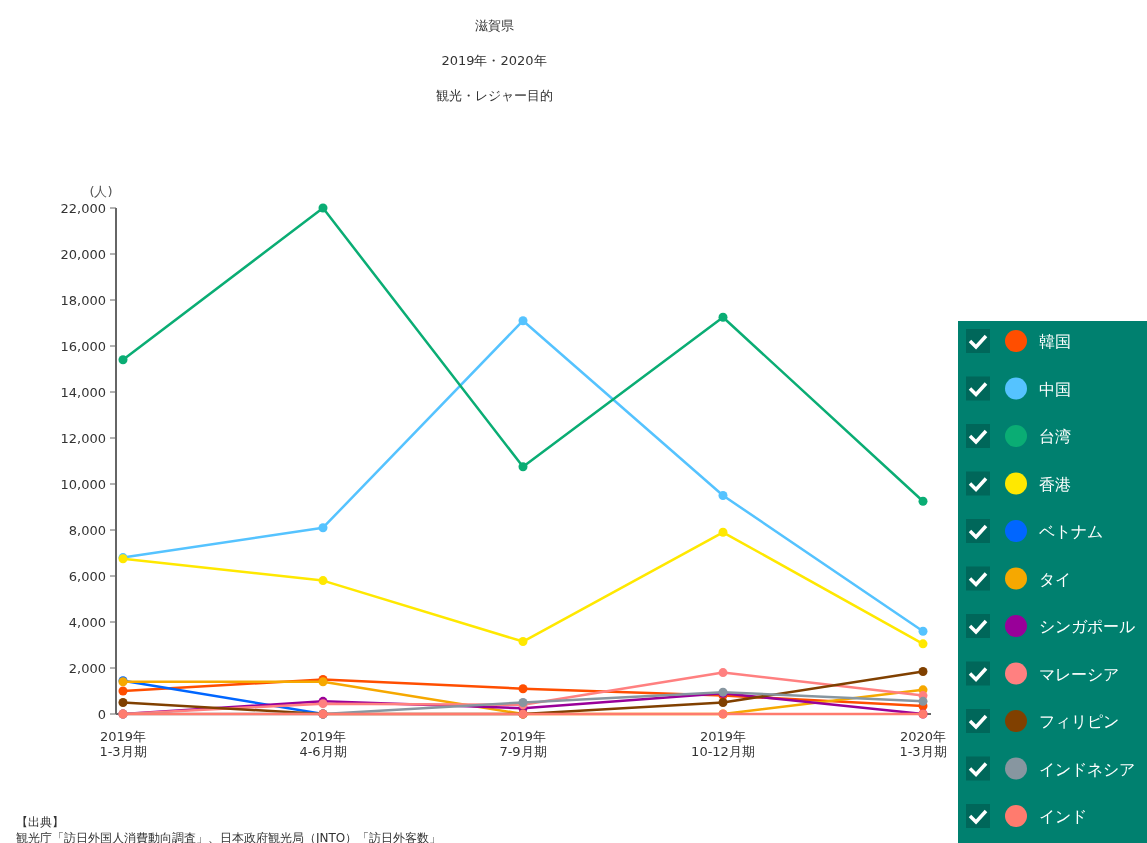  I want to click on y-tick-label: 0, so click(101, 714).